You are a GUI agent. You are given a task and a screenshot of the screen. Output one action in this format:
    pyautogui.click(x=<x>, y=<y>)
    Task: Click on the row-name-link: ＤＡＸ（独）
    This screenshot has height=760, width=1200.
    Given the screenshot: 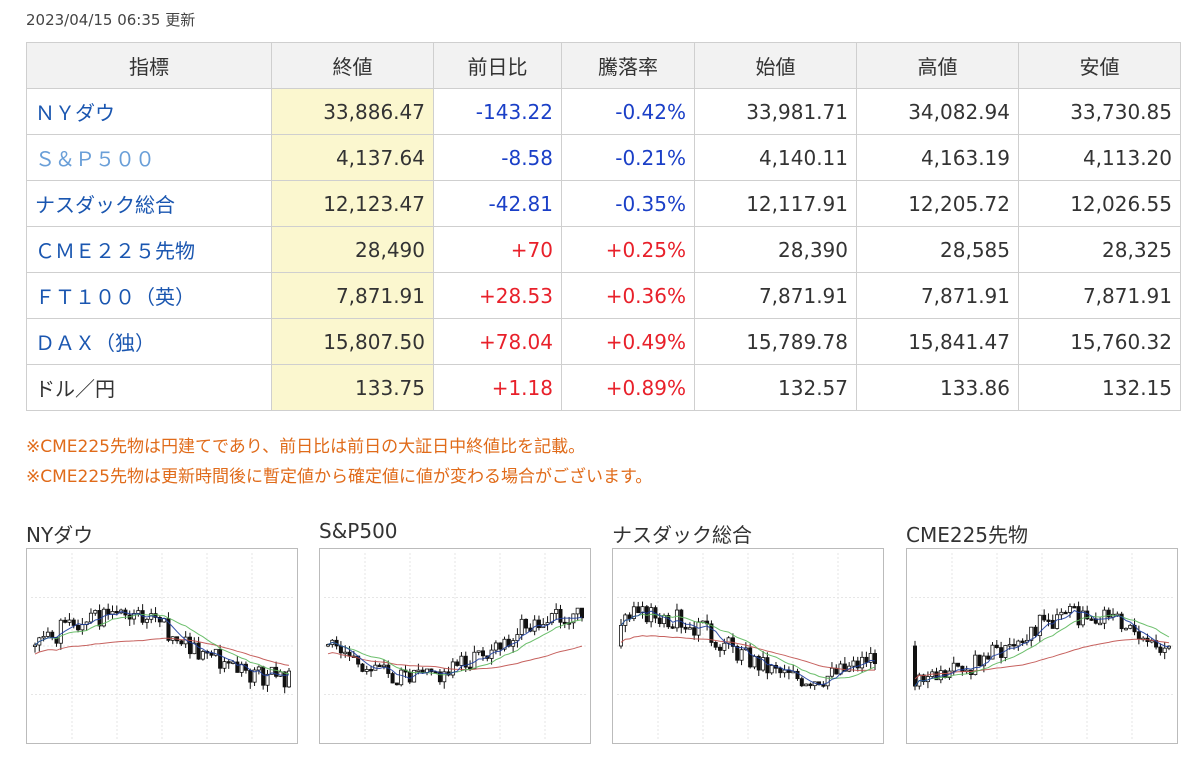 What is the action you would take?
    pyautogui.click(x=149, y=341)
    